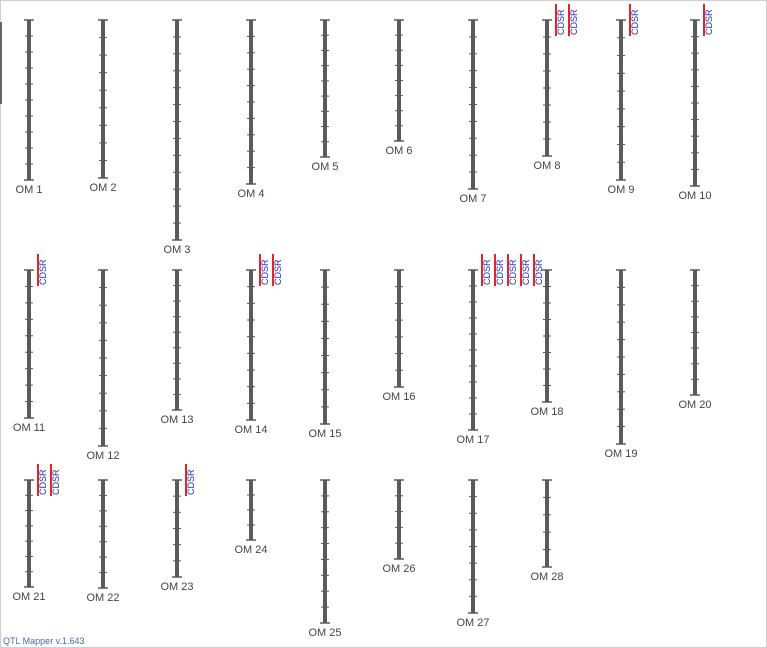 The height and width of the screenshot is (648, 767). Describe the element at coordinates (176, 587) in the screenshot. I see `chromosome-label: OM 23` at that location.